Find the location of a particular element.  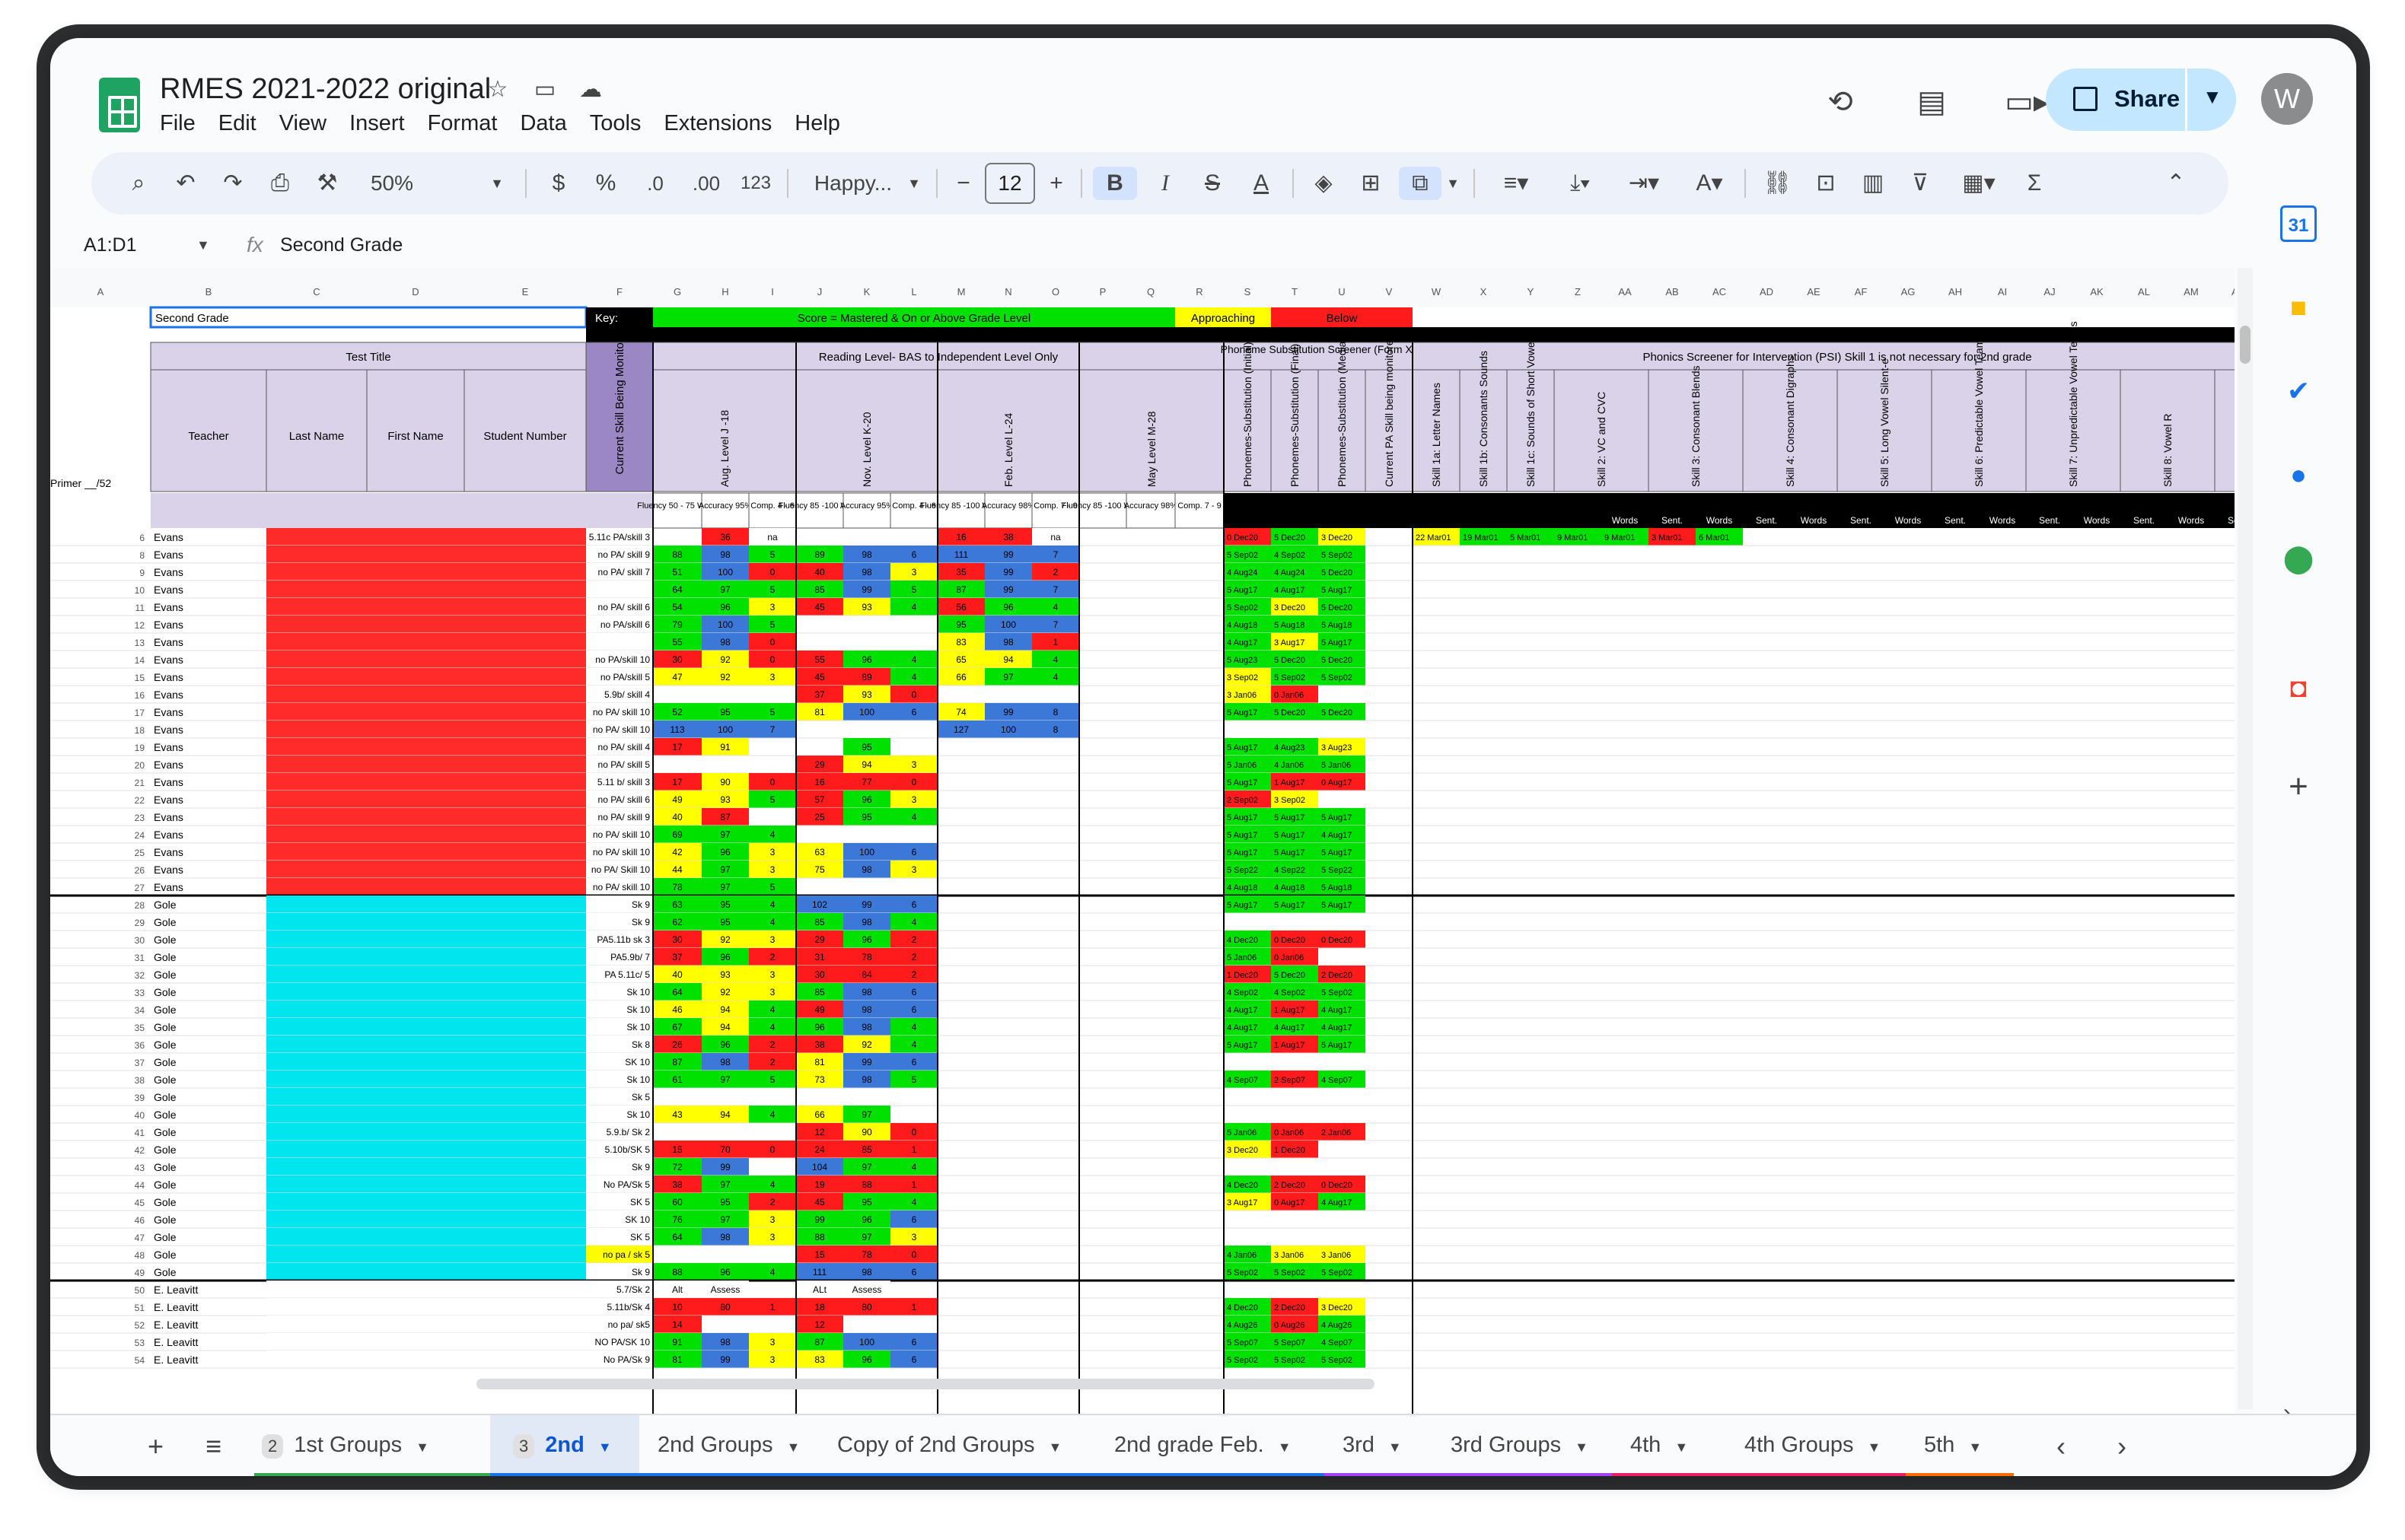

insert-comment-icon: ⊡ is located at coordinates (1826, 183).